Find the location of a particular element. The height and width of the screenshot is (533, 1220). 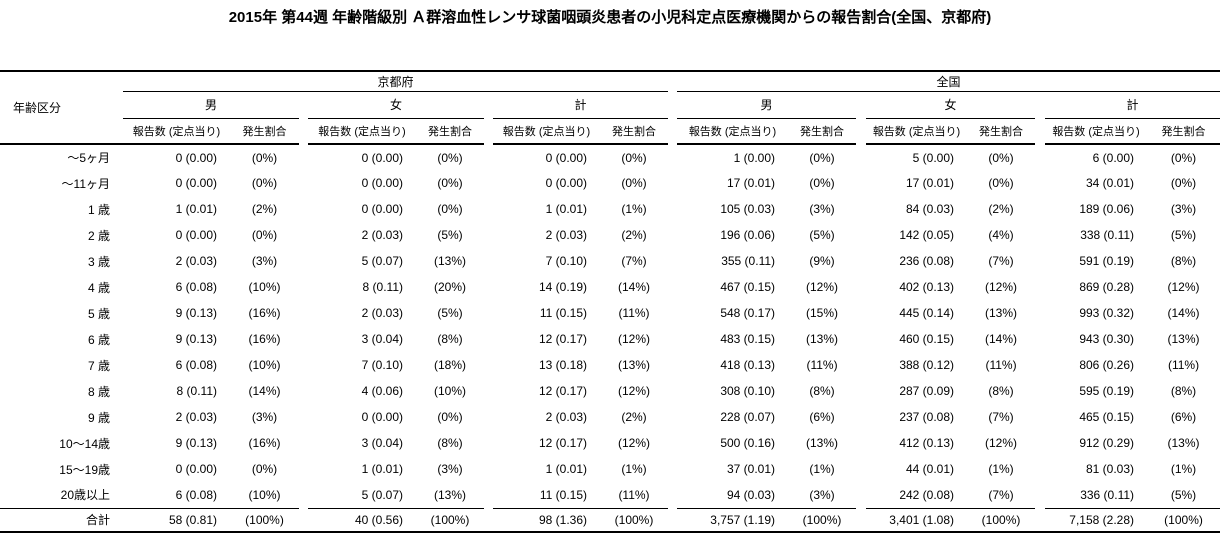

kyoto-male-share-cell: (0%) is located at coordinates (264, 157).